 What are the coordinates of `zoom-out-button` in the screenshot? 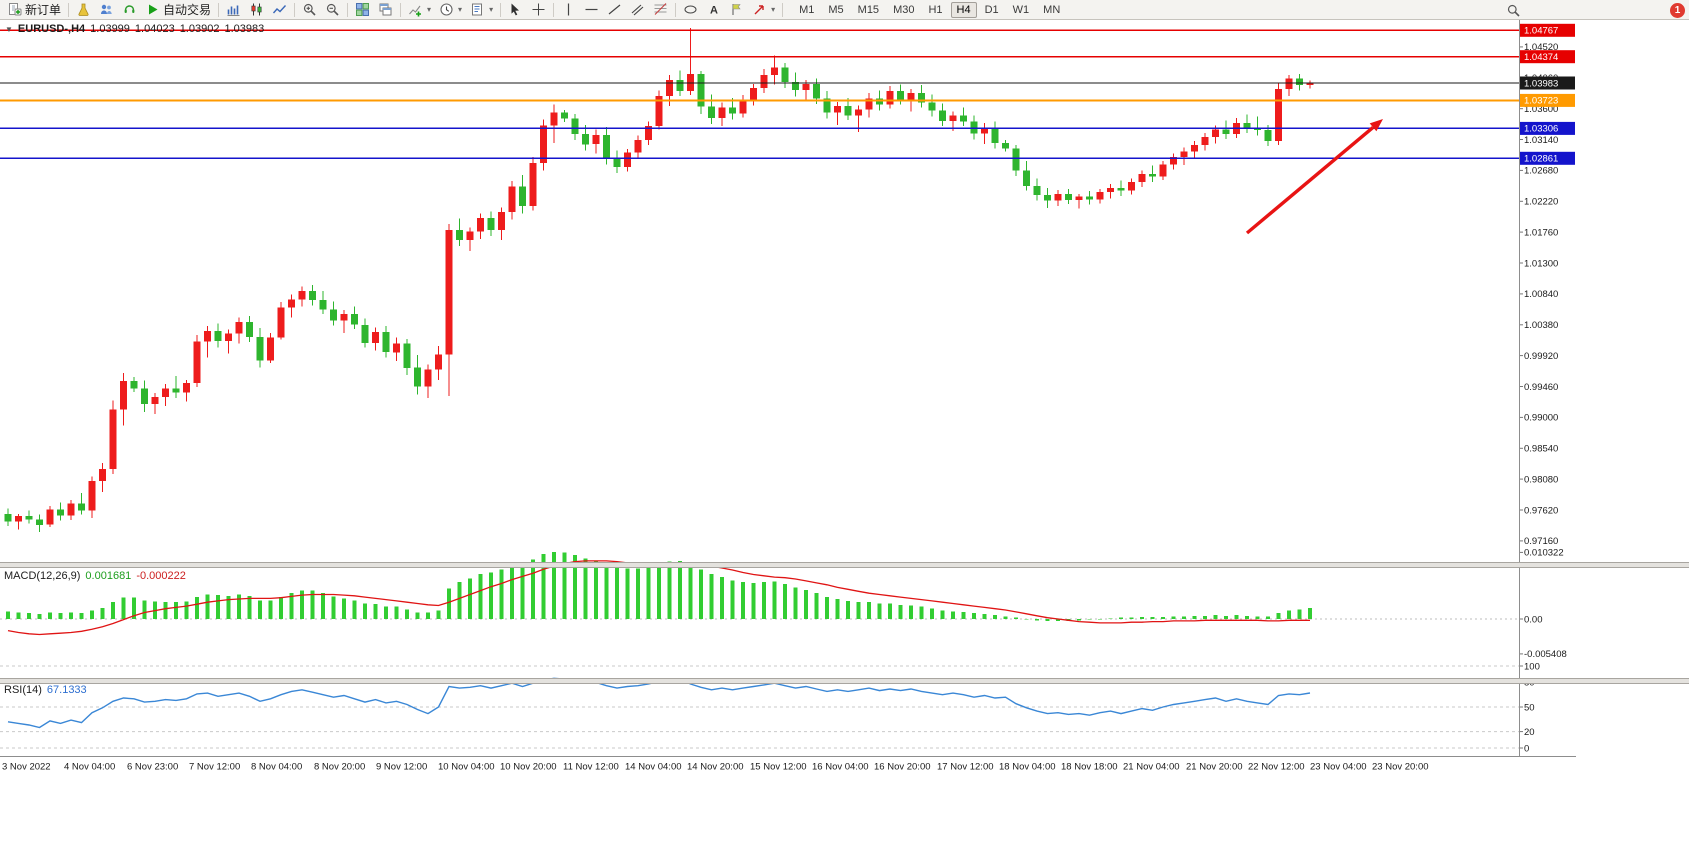 It's located at (332, 9).